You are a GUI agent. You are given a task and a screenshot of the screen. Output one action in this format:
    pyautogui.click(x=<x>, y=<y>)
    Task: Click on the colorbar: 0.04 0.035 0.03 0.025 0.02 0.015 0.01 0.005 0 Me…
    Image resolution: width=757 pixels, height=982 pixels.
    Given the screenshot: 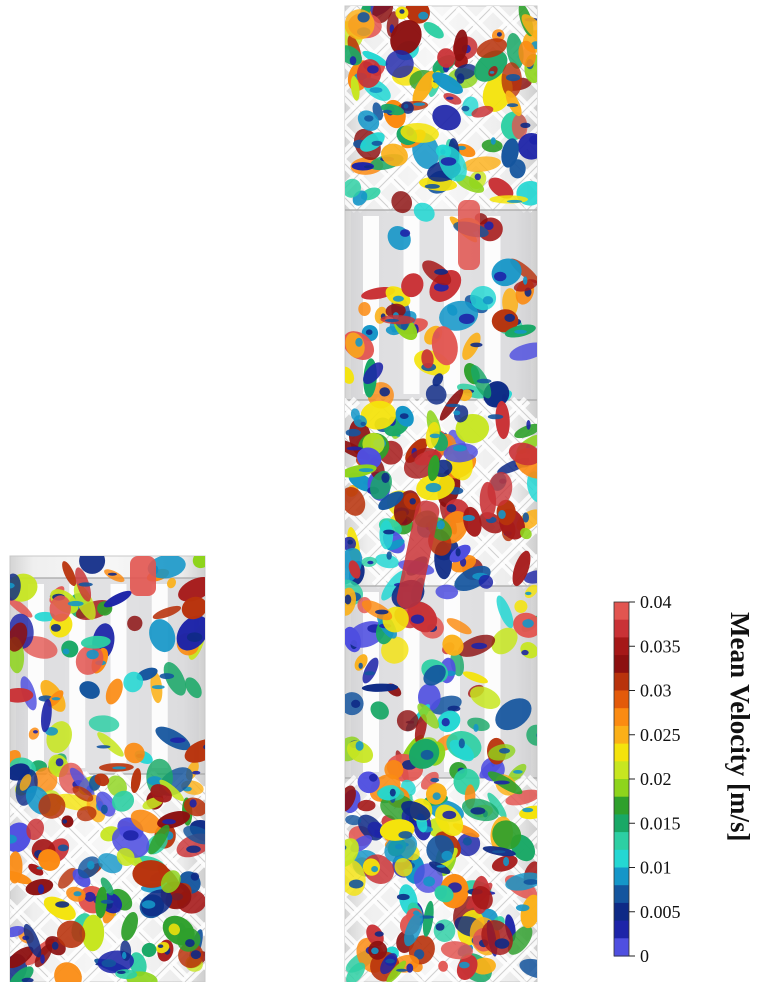 What is the action you would take?
    pyautogui.click(x=684, y=779)
    